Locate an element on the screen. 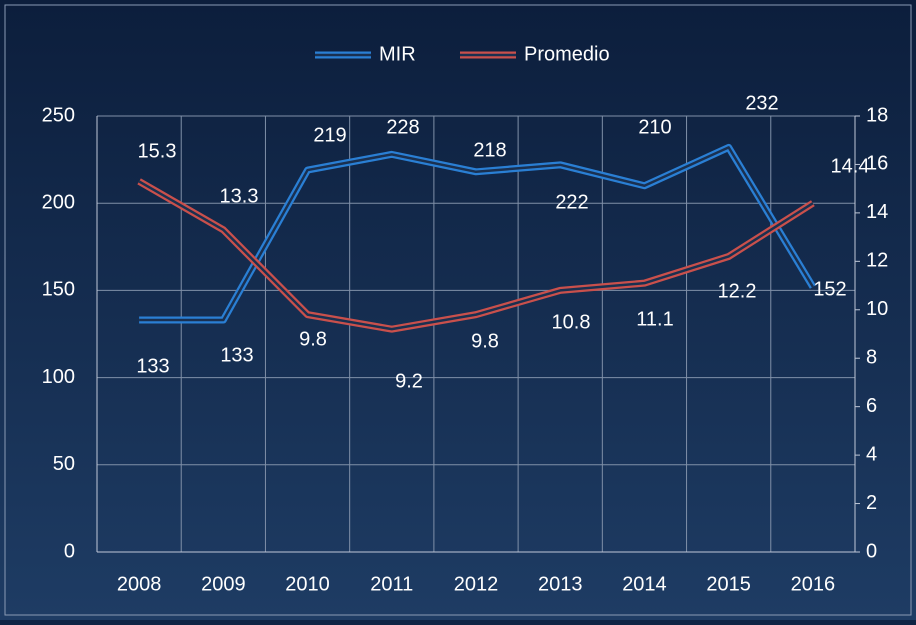 This screenshot has height=625, width=916. data-label: 152 is located at coordinates (829, 289).